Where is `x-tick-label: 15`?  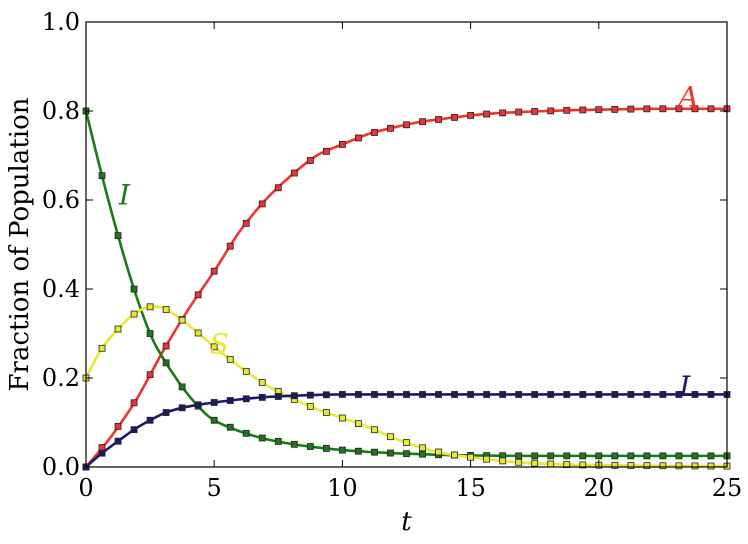 x-tick-label: 15 is located at coordinates (470, 488).